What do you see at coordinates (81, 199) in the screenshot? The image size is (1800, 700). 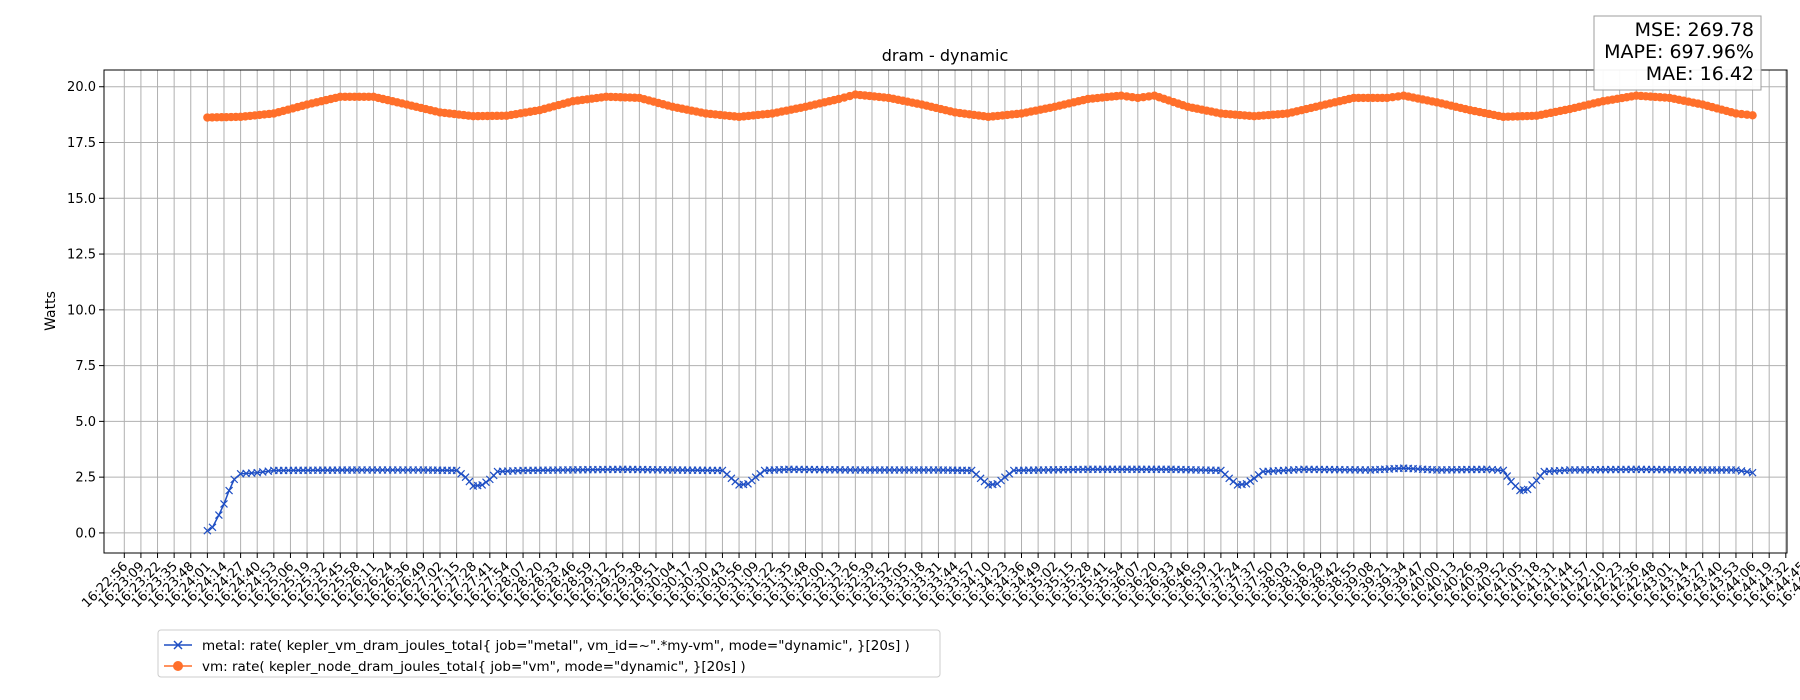 I see `y-tick-label: 15.0` at bounding box center [81, 199].